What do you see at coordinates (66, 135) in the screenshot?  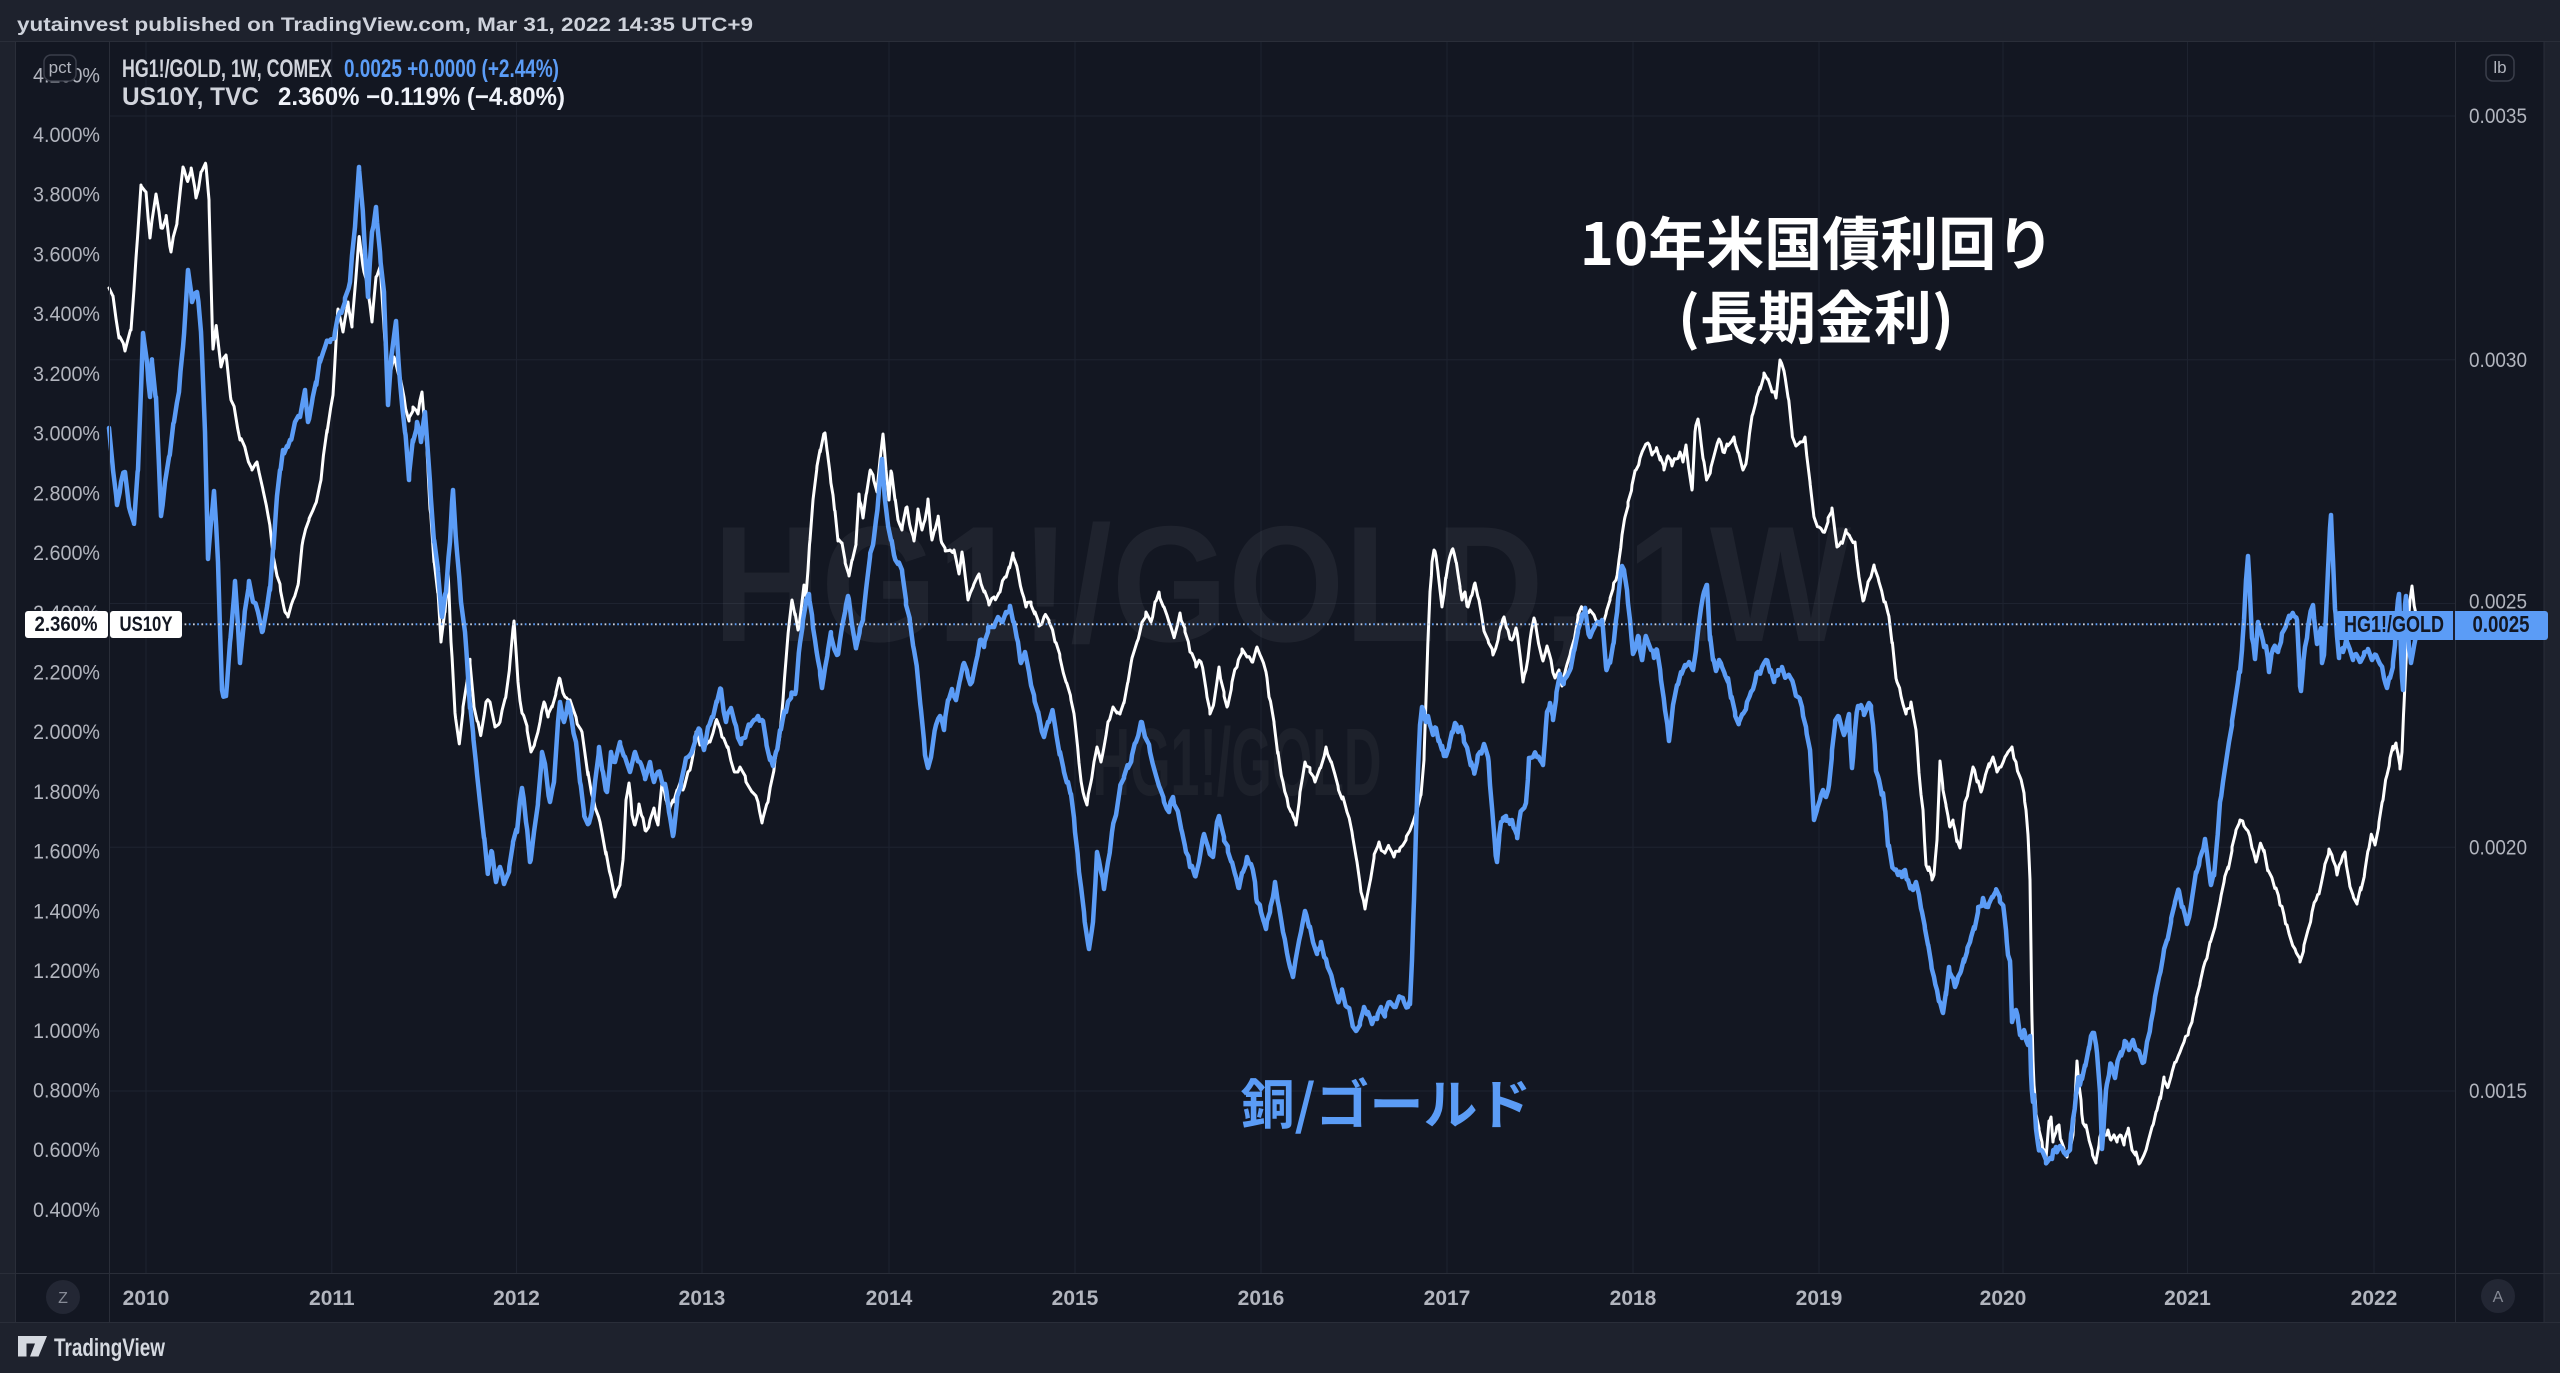 I see `svg-text: 4.000%` at bounding box center [66, 135].